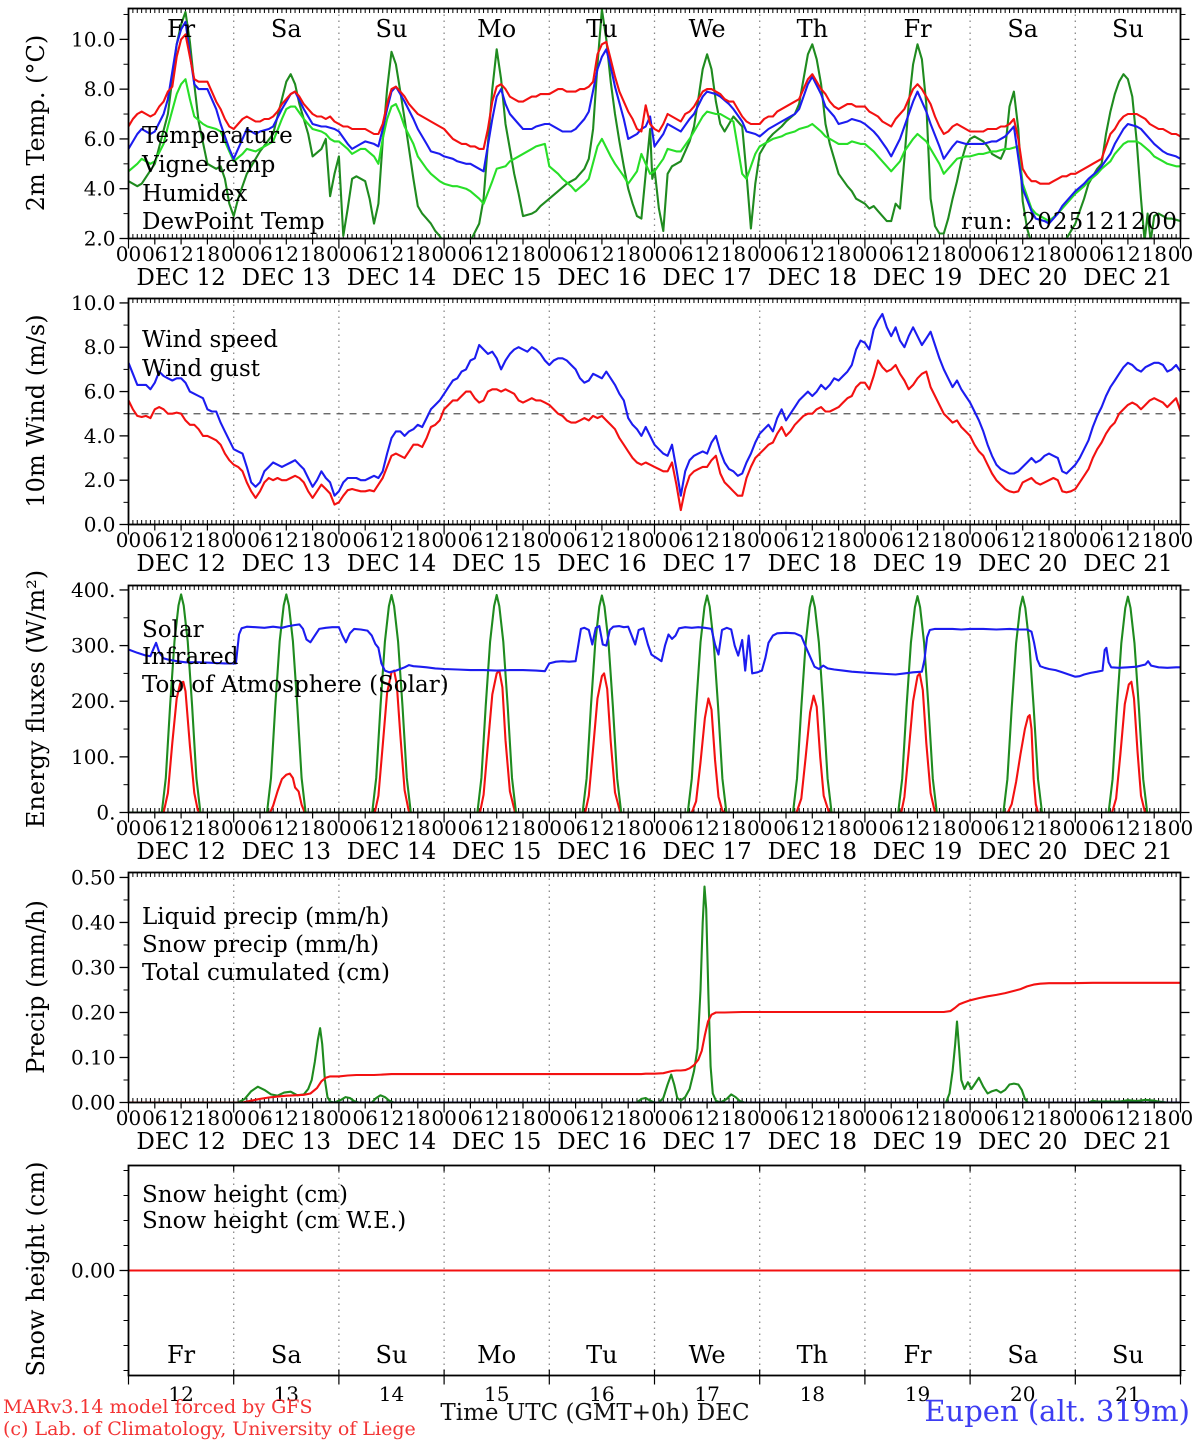  I want to click on series-dewpoint-temp, so click(654, 150).